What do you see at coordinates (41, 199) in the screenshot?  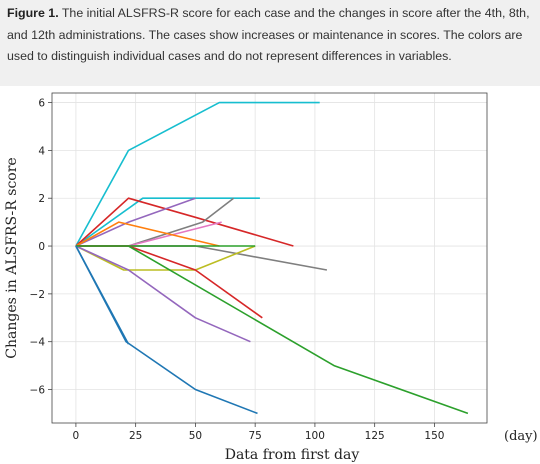 I see `y-tick-label: 2` at bounding box center [41, 199].